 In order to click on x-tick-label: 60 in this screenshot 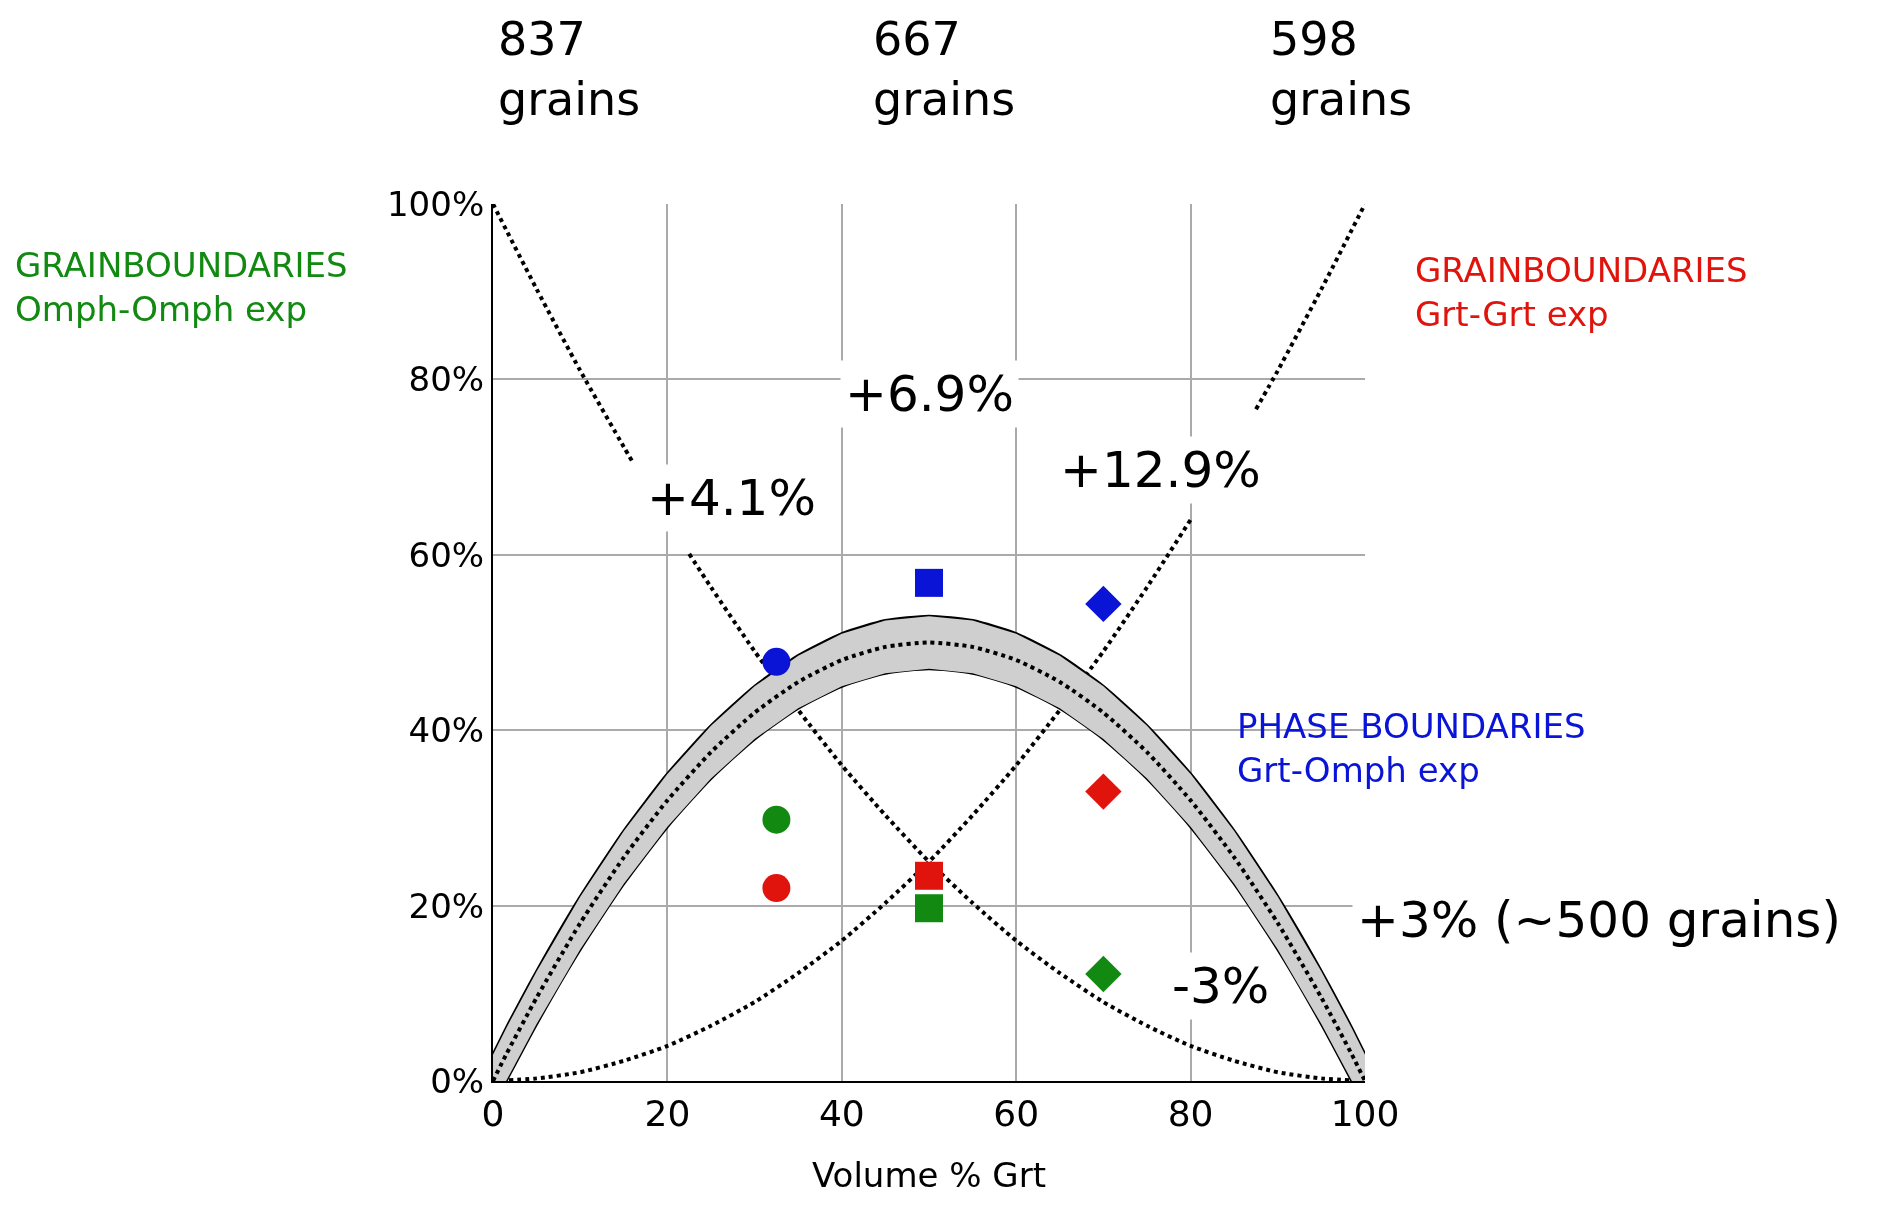, I will do `click(1016, 1114)`.